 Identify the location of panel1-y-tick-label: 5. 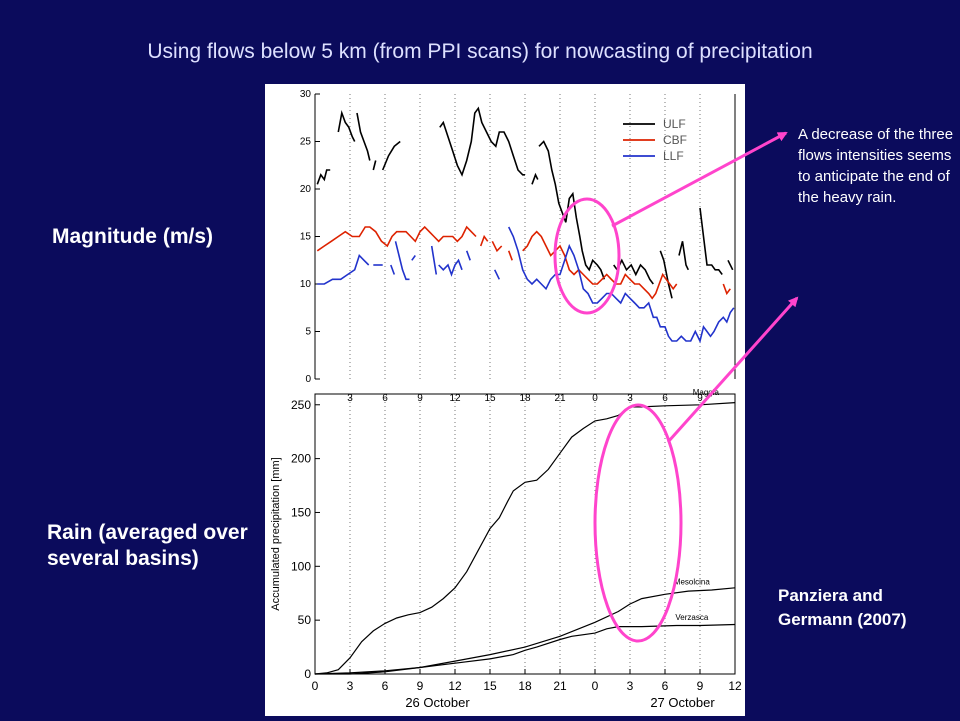
(308, 332).